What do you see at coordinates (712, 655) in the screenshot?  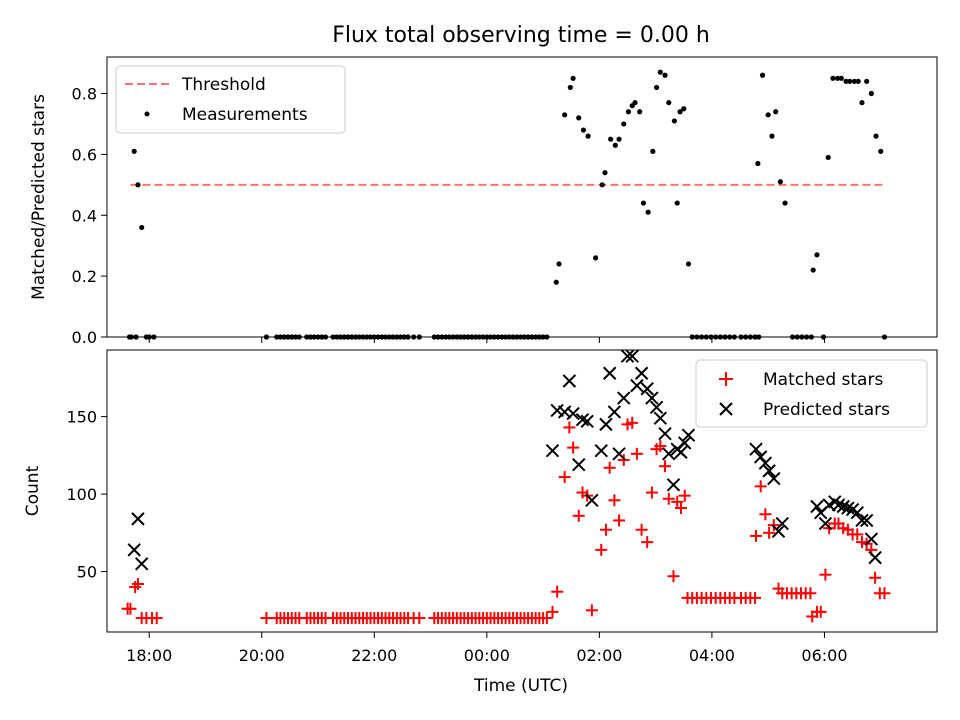 I see `x-tick-label: 04:00` at bounding box center [712, 655].